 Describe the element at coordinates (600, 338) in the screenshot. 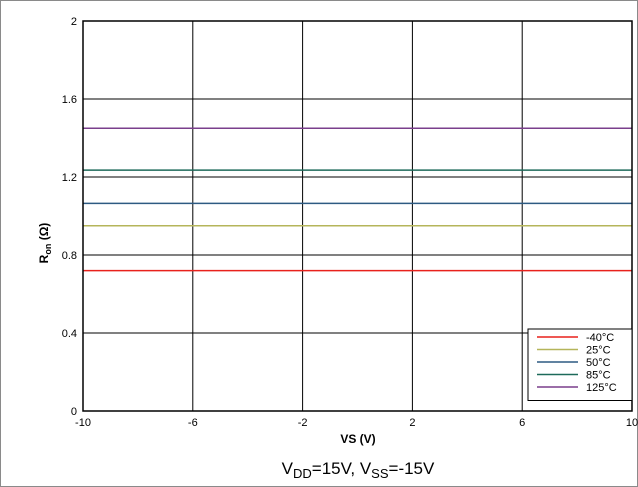

I see `legend-label: -40°C` at that location.